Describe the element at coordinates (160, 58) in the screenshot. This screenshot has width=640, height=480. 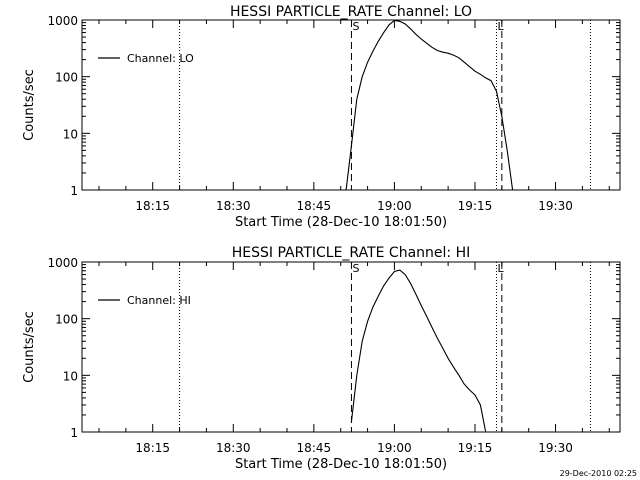
I see `legend-label: Channel: LO` at that location.